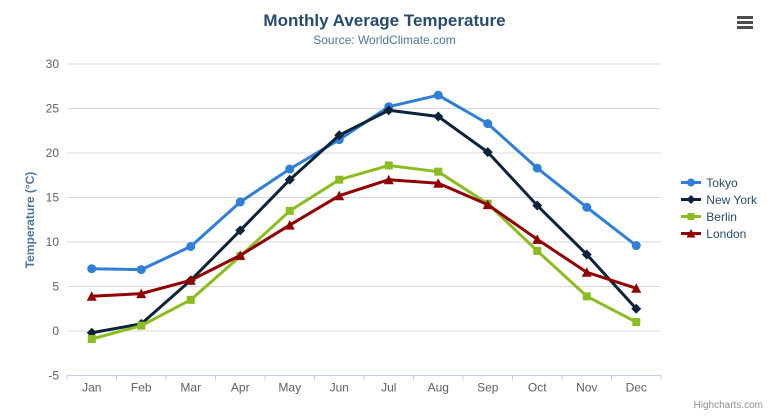 The height and width of the screenshot is (416, 769). What do you see at coordinates (537, 388) in the screenshot?
I see `x-tick-label: Oct` at bounding box center [537, 388].